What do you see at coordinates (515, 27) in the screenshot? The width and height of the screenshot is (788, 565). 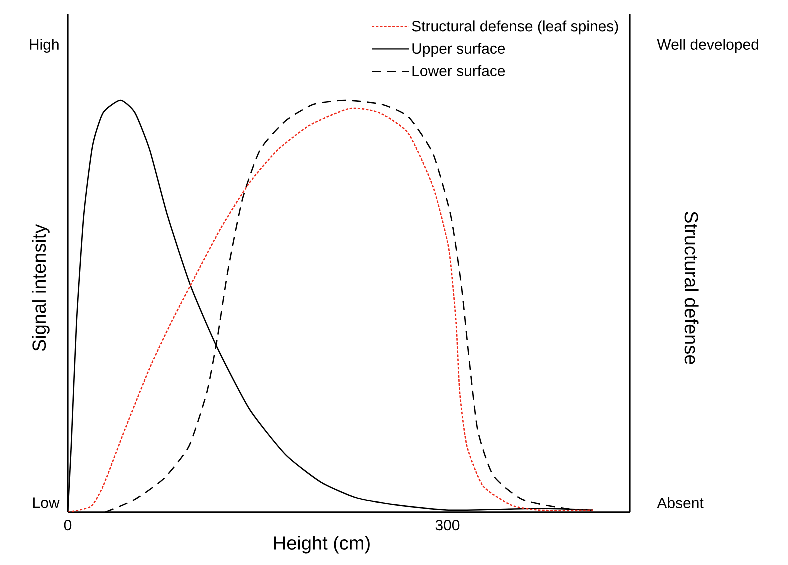 I see `legend-label: Structural defense (leaf spines)` at bounding box center [515, 27].